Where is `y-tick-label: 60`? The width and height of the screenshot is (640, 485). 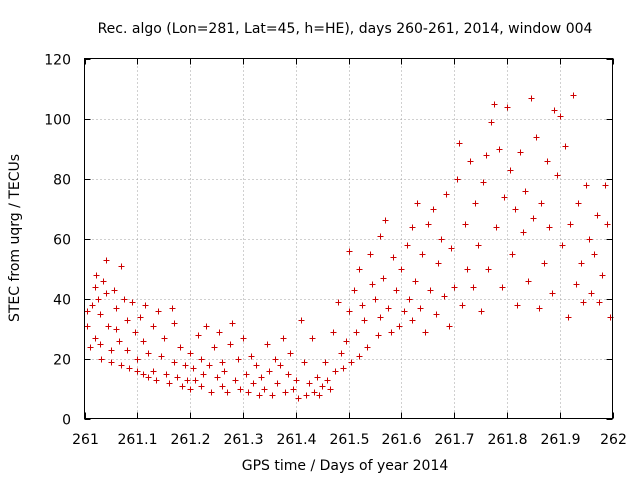 y-tick-label: 60 is located at coordinates (62, 241).